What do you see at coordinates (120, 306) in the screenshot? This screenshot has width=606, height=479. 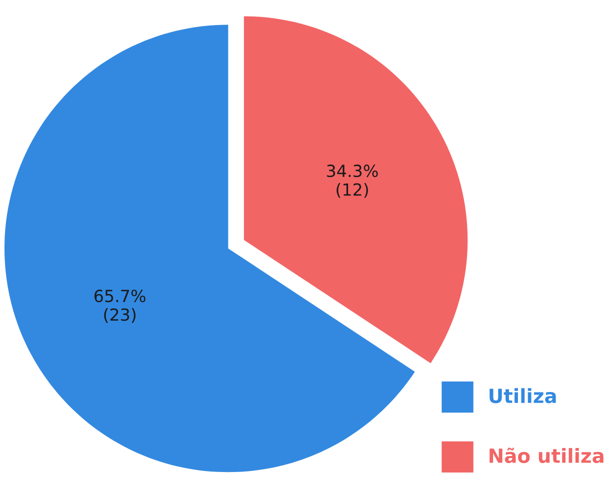 I see `data-label: 65.7% (23)` at bounding box center [120, 306].